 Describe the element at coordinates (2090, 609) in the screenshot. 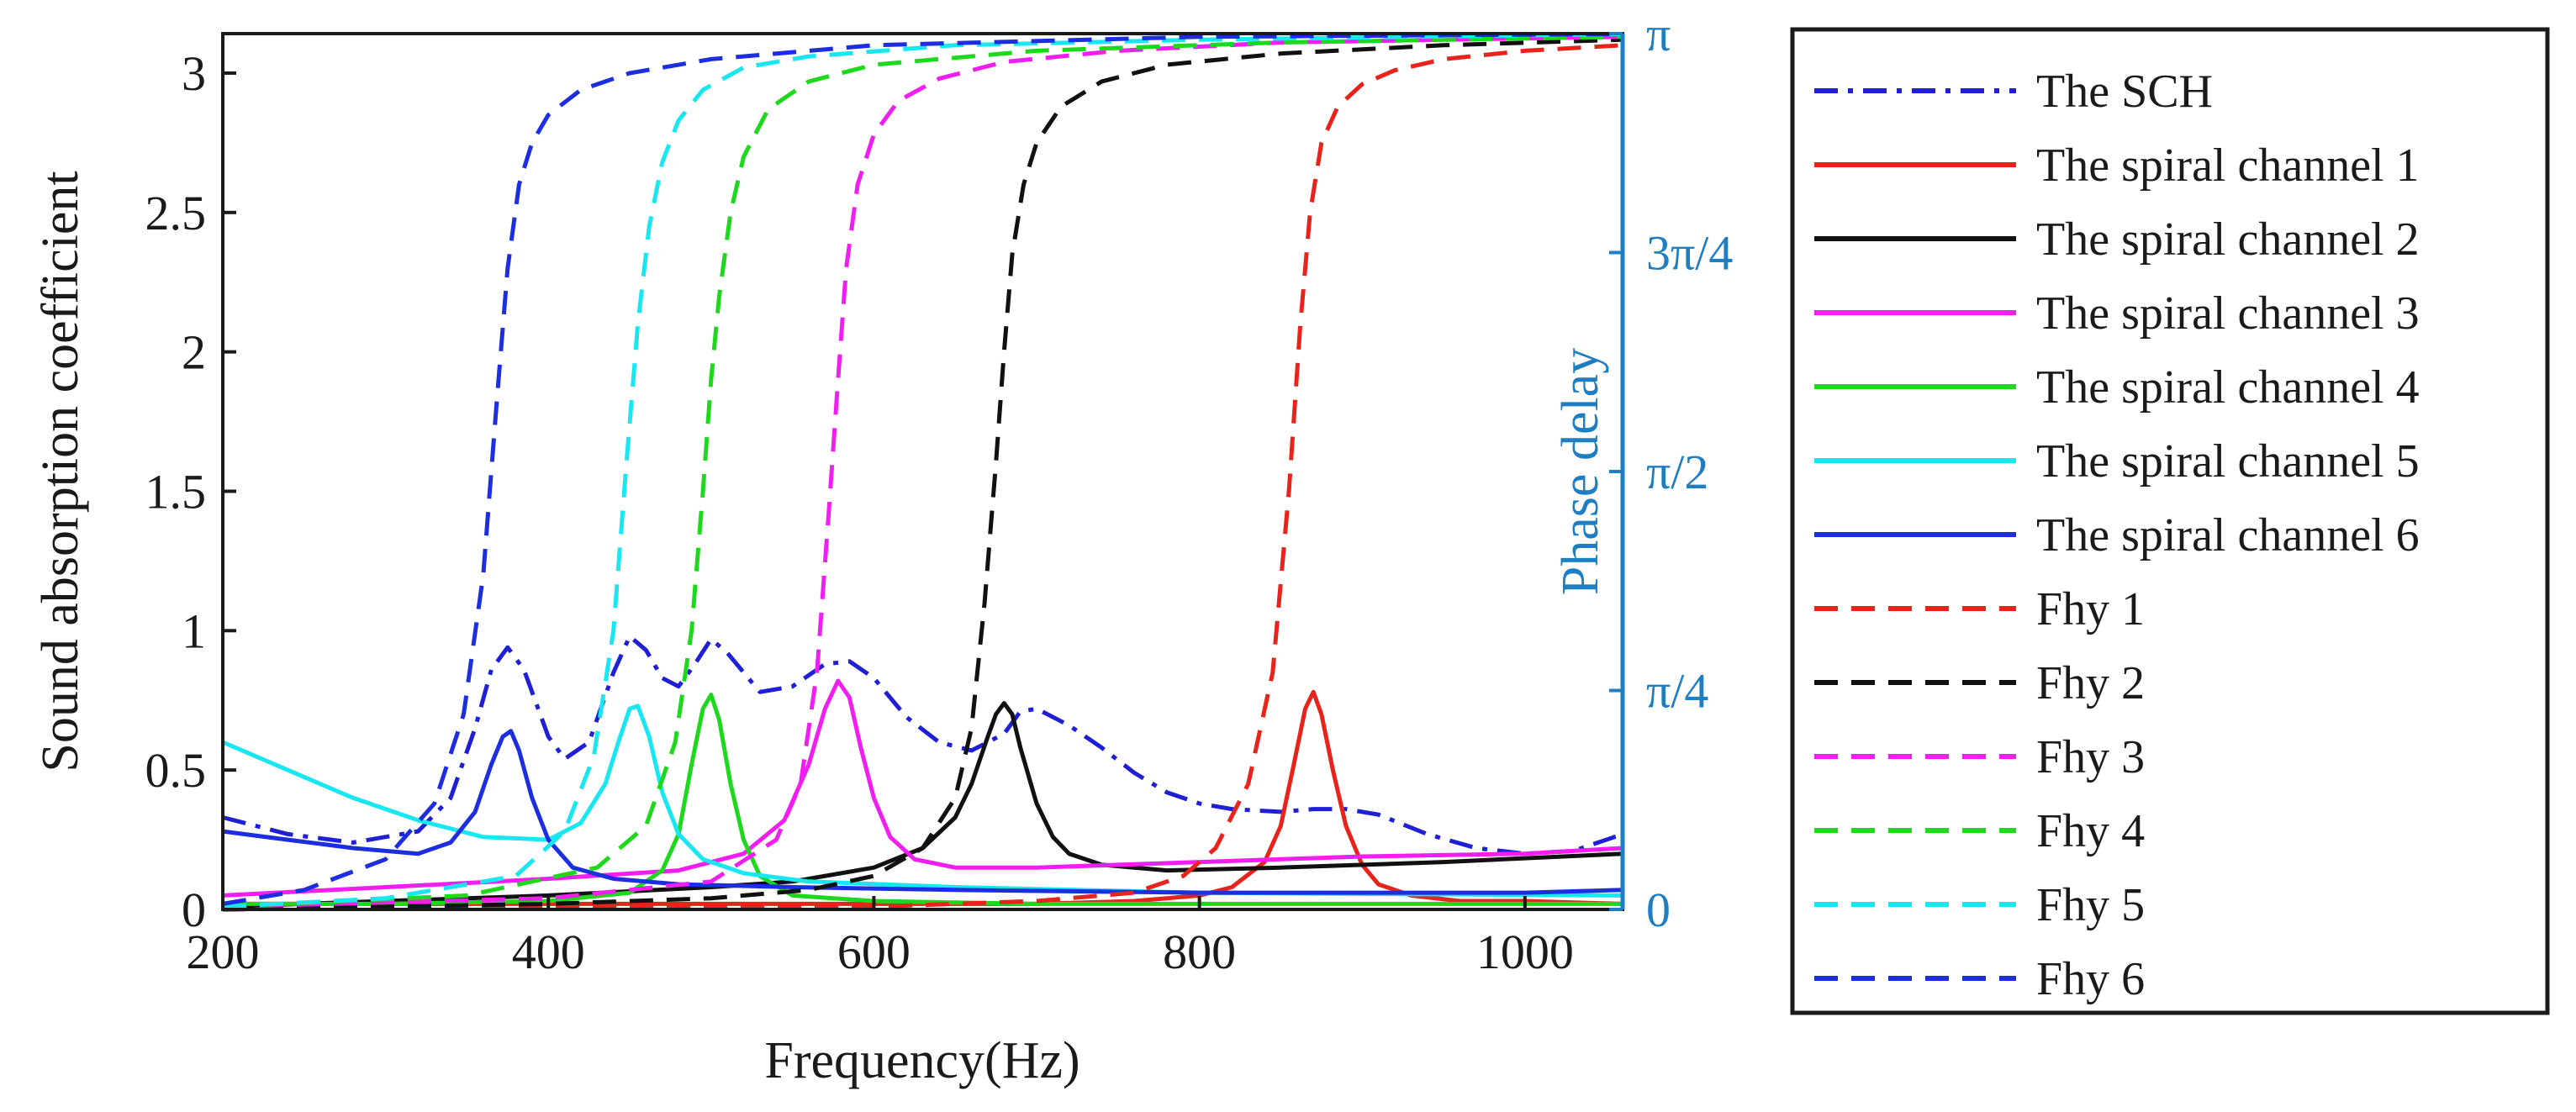

I see `legend-label-8: Fhy 1` at that location.